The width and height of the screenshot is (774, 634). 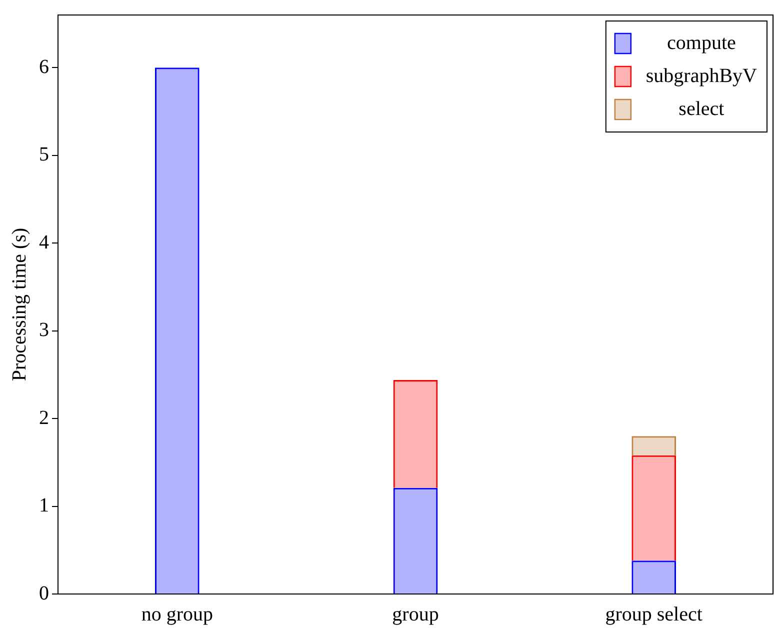 What do you see at coordinates (44, 242) in the screenshot?
I see `y-tick-label: 4` at bounding box center [44, 242].